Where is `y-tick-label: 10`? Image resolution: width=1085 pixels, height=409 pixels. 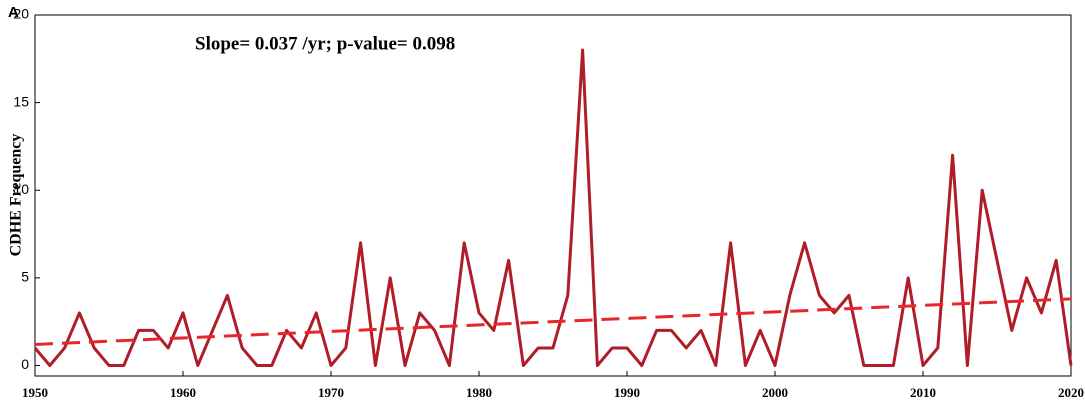
y-tick-label: 10 is located at coordinates (21, 189).